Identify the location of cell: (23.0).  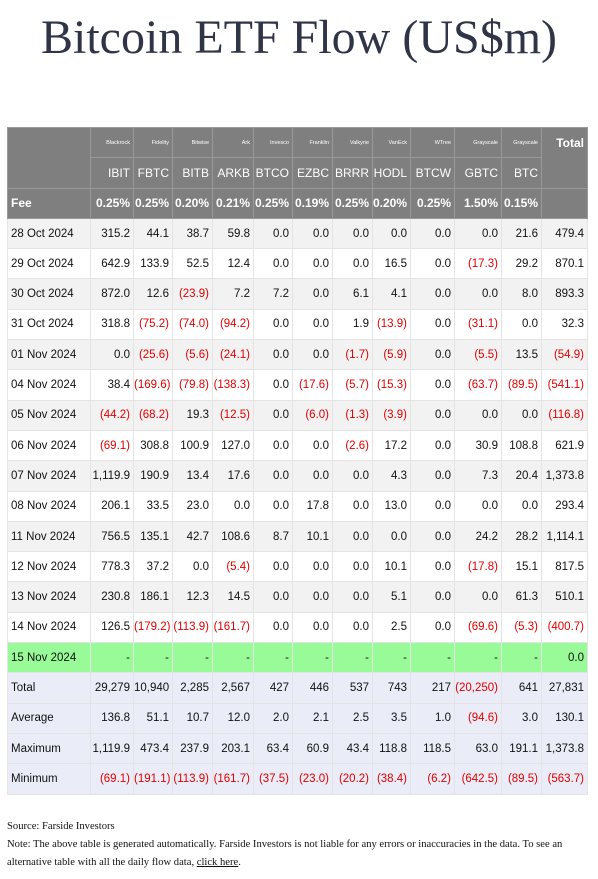
(312, 779).